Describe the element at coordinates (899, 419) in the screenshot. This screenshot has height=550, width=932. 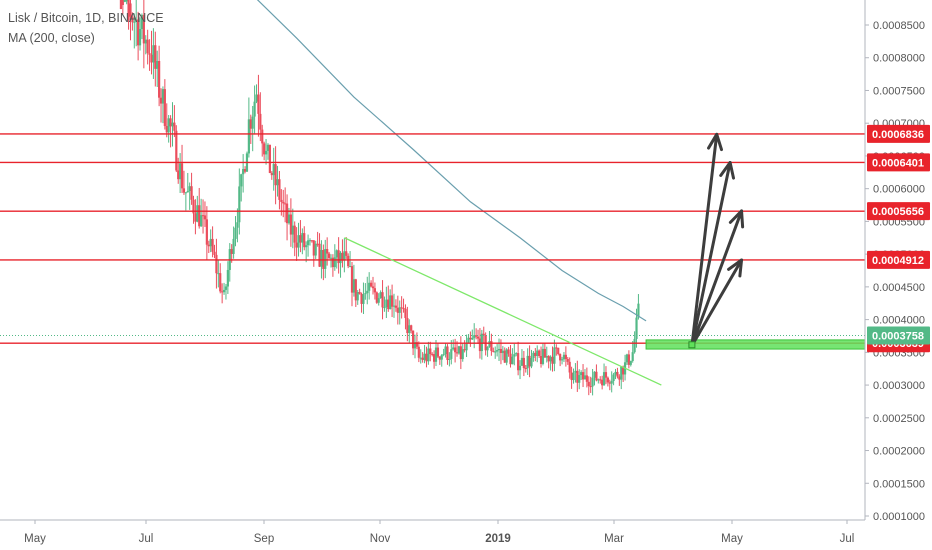
I see `y-tick-label: 0.0002500` at that location.